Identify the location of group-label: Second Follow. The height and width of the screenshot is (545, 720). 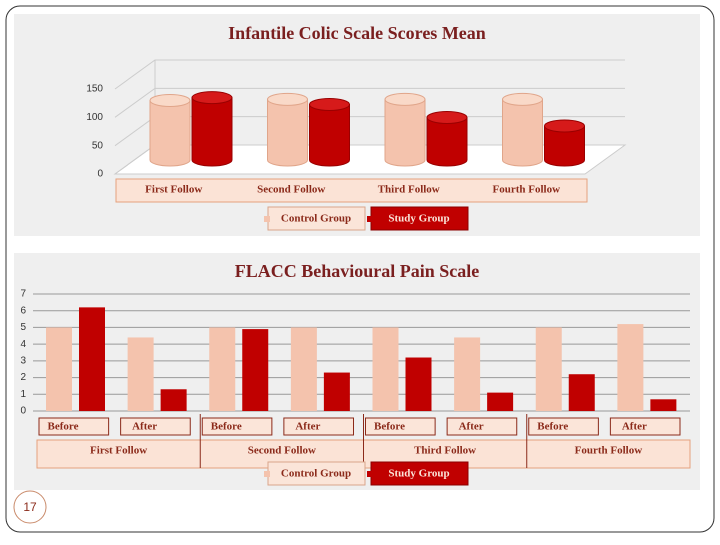
(282, 451).